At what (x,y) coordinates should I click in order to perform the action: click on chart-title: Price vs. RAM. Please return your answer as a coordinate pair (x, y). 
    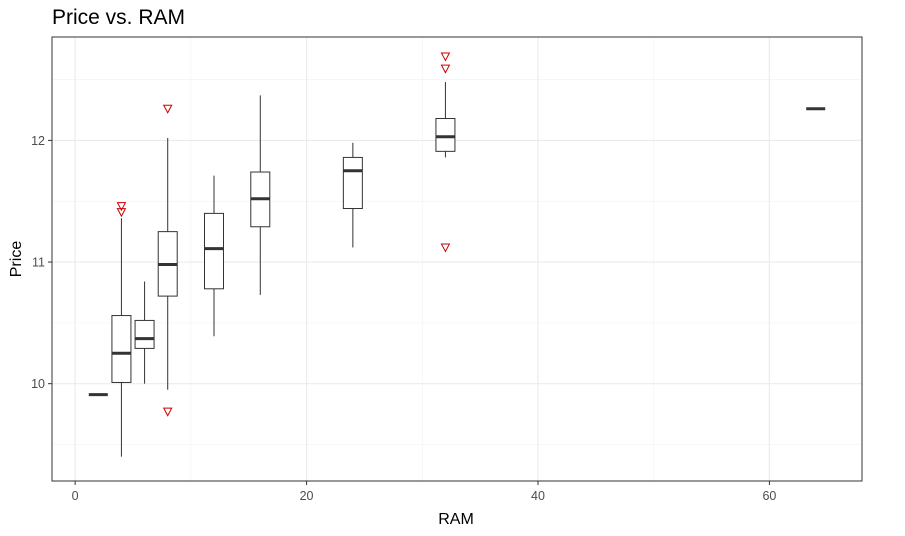
    Looking at the image, I should click on (118, 17).